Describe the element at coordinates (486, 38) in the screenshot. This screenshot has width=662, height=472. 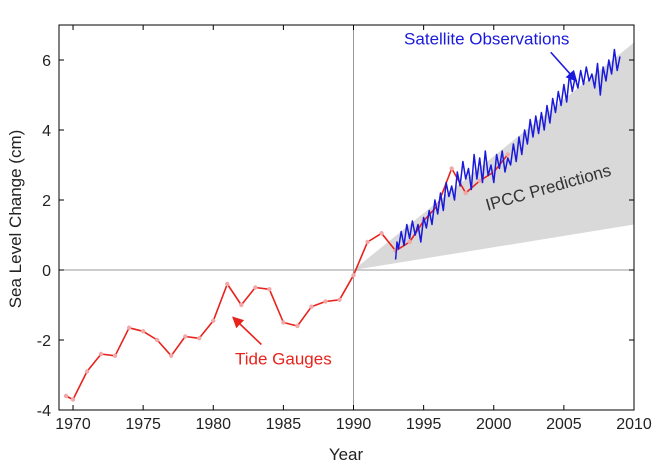
I see `satellite-observations-label: Satellite Observations` at that location.